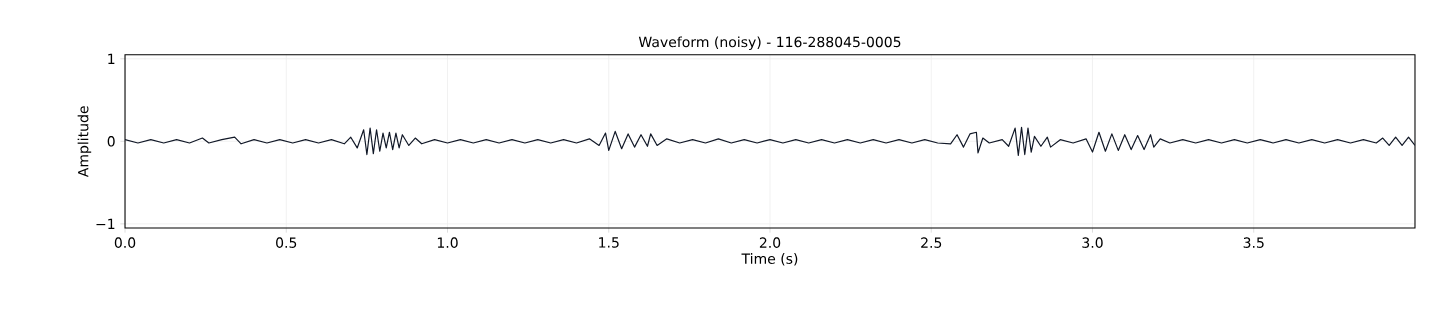  Describe the element at coordinates (286, 242) in the screenshot. I see `x-tick-label: 0.5` at that location.